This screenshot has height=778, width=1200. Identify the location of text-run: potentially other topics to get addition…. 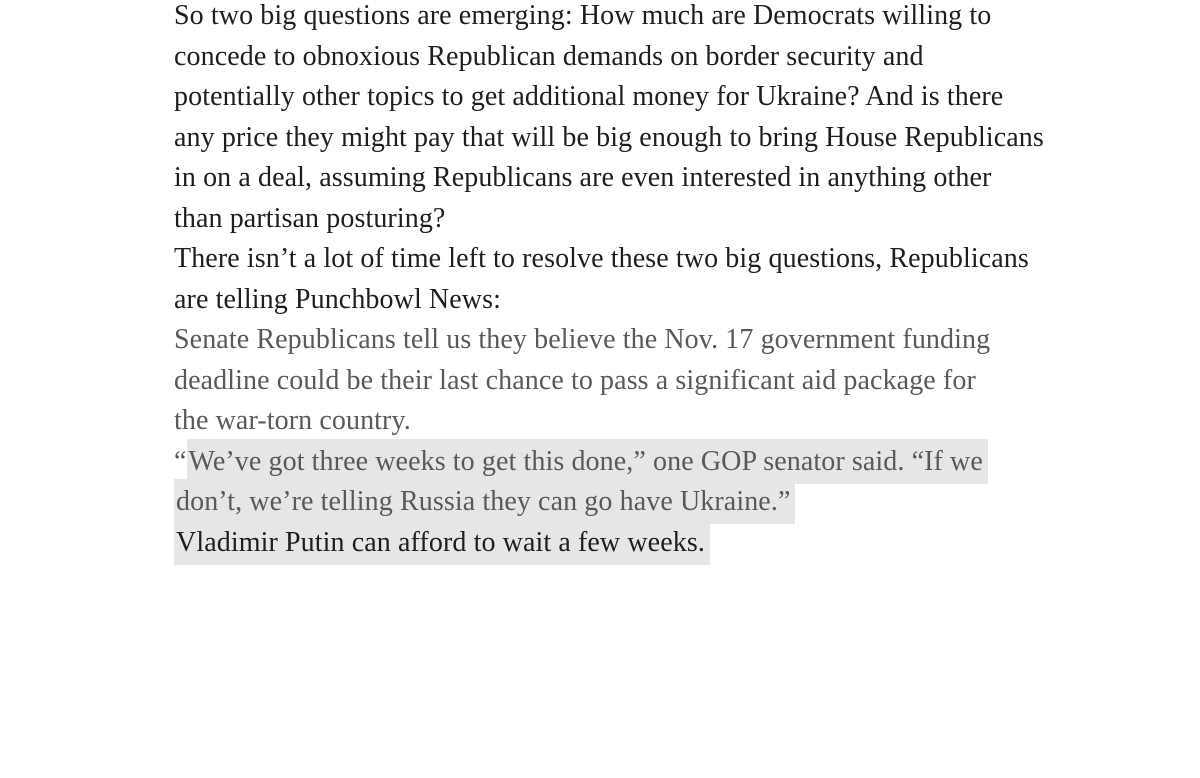
(589, 96).